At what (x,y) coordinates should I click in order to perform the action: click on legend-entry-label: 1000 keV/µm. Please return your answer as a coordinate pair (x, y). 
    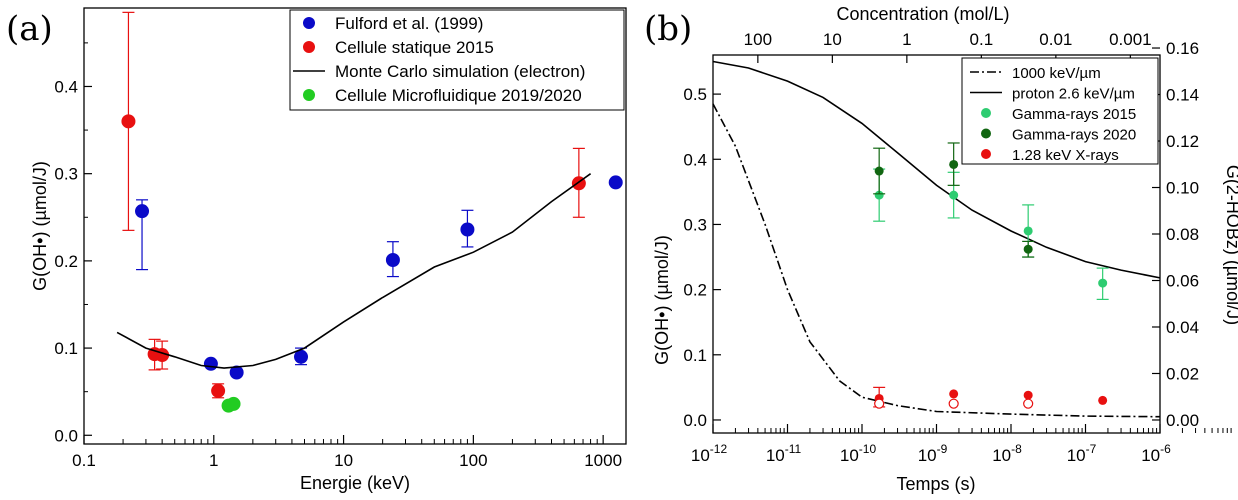
    Looking at the image, I should click on (1056, 73).